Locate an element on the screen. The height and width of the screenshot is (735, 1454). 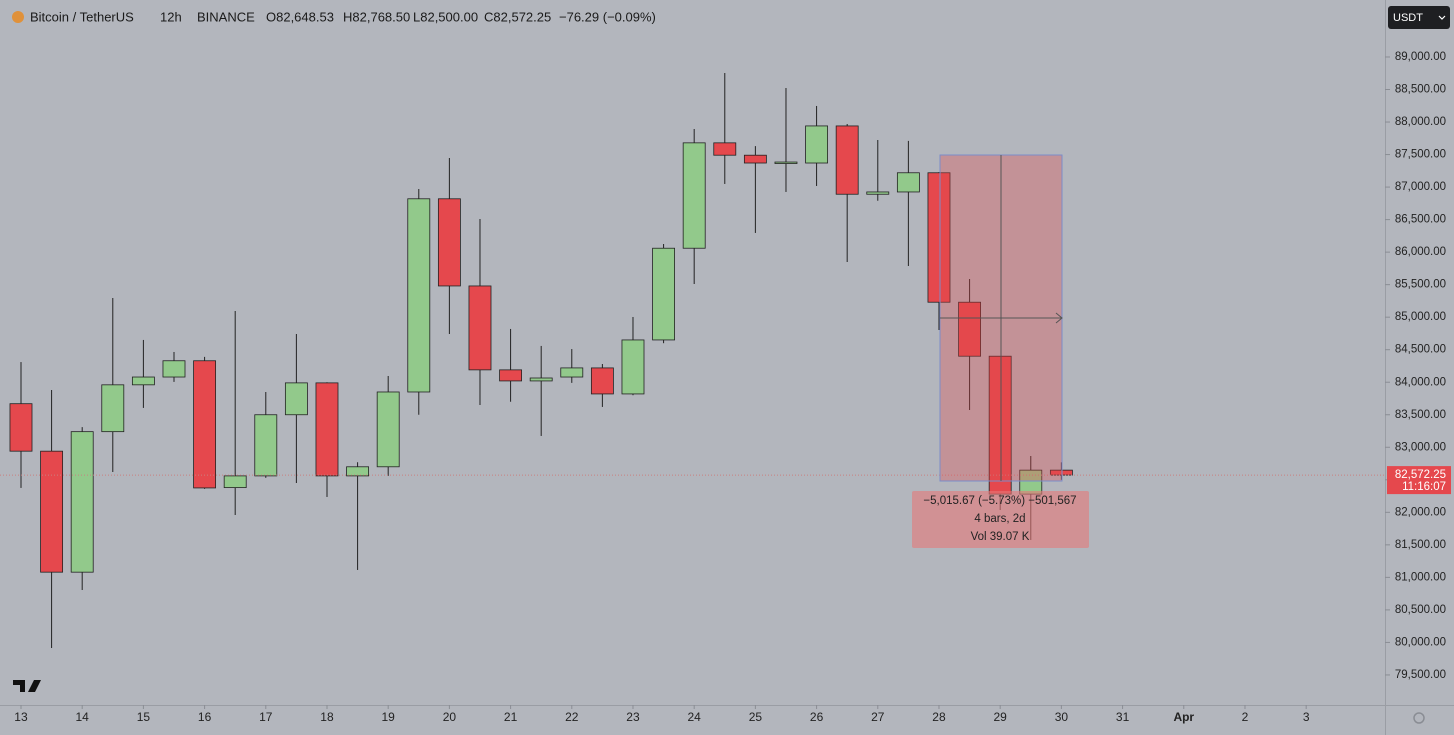
price-tag is located at coordinates (1419, 480).